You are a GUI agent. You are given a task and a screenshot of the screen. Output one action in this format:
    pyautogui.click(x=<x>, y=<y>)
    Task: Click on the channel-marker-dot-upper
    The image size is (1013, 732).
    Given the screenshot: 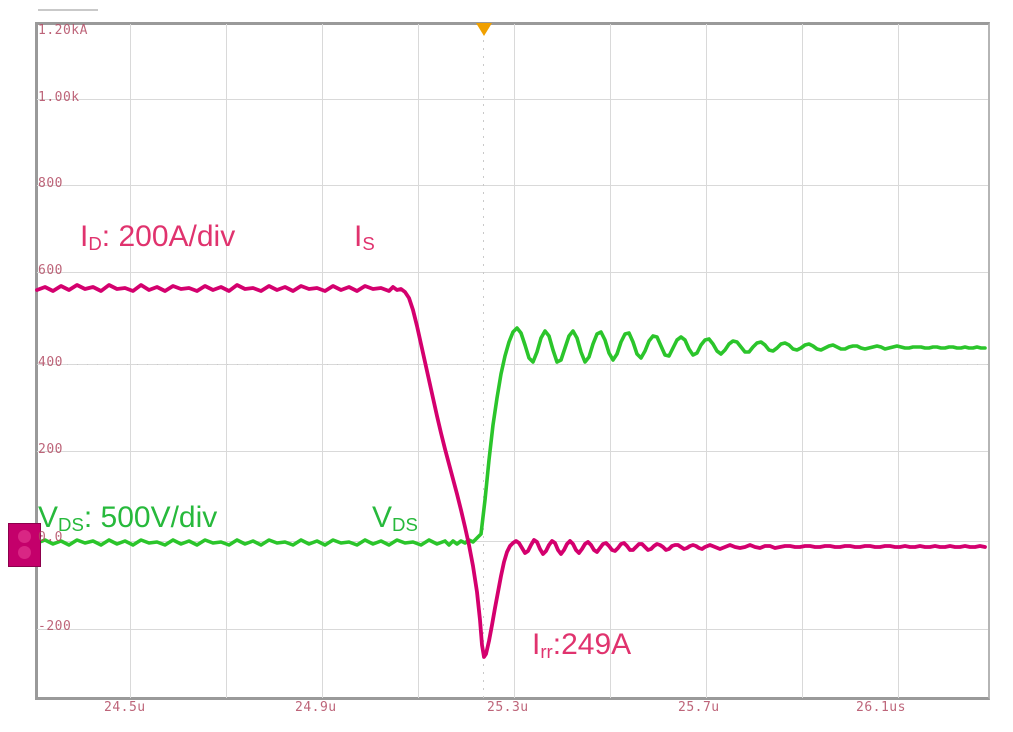 What is the action you would take?
    pyautogui.click(x=24, y=536)
    